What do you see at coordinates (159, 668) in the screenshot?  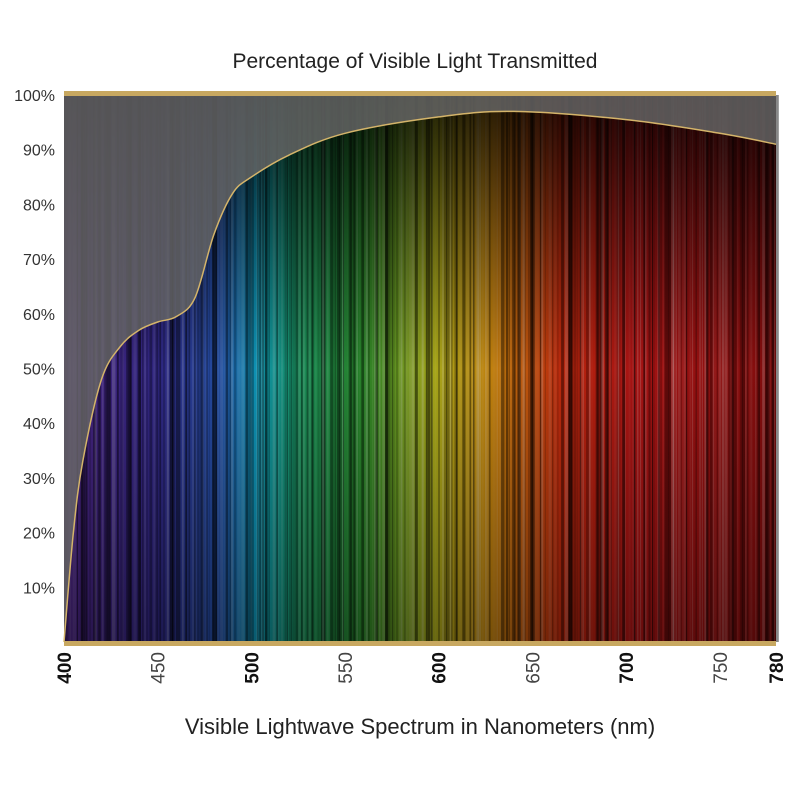 I see `x-tick-label: 450` at bounding box center [159, 668].